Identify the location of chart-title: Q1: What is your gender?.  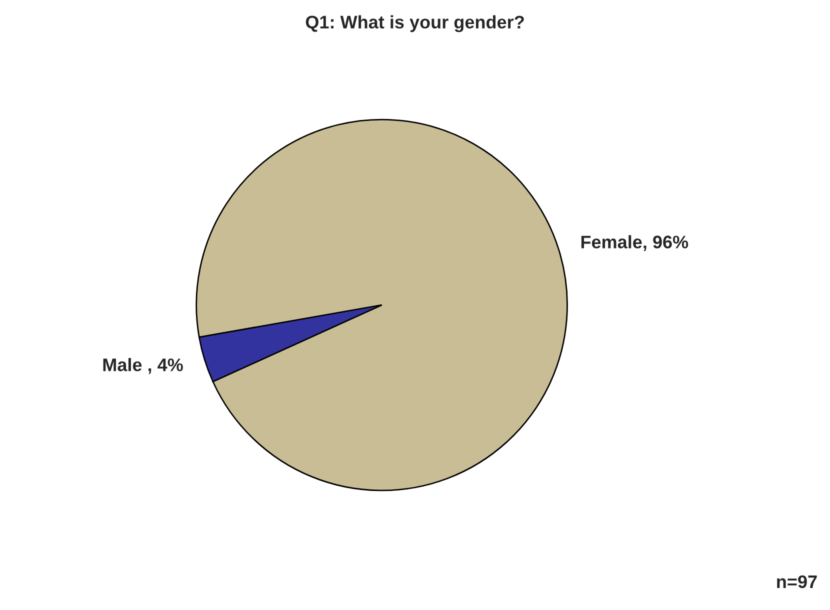
(415, 23).